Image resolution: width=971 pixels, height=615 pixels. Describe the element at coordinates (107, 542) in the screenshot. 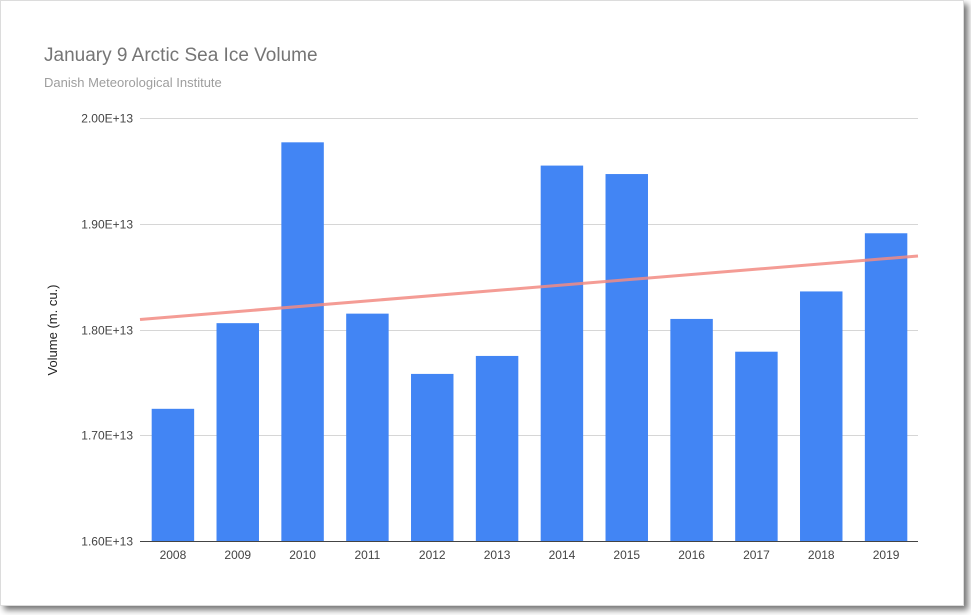

I see `y-tick-label: 1.60E+13` at that location.